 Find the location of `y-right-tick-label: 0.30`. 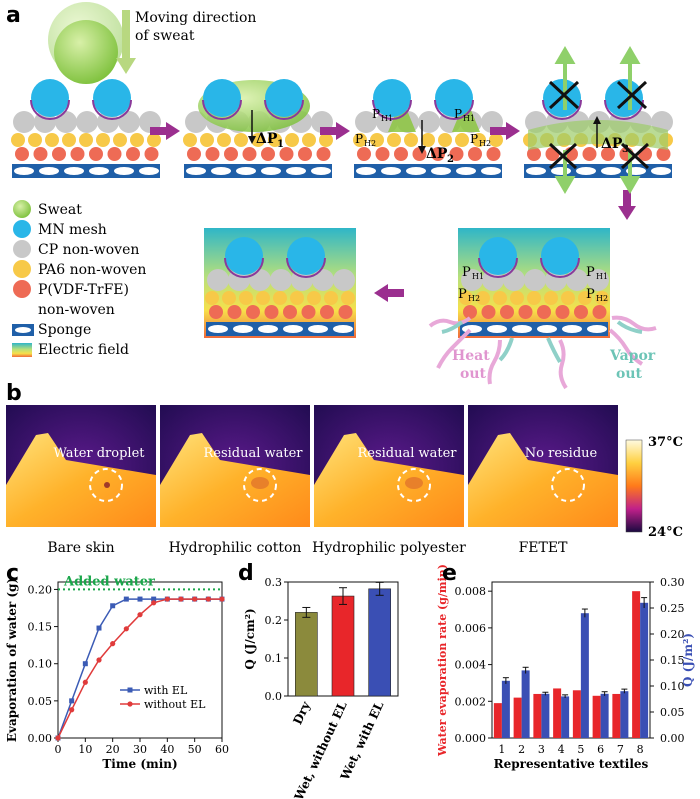

y-right-tick-label: 0.30 is located at coordinates (672, 582).